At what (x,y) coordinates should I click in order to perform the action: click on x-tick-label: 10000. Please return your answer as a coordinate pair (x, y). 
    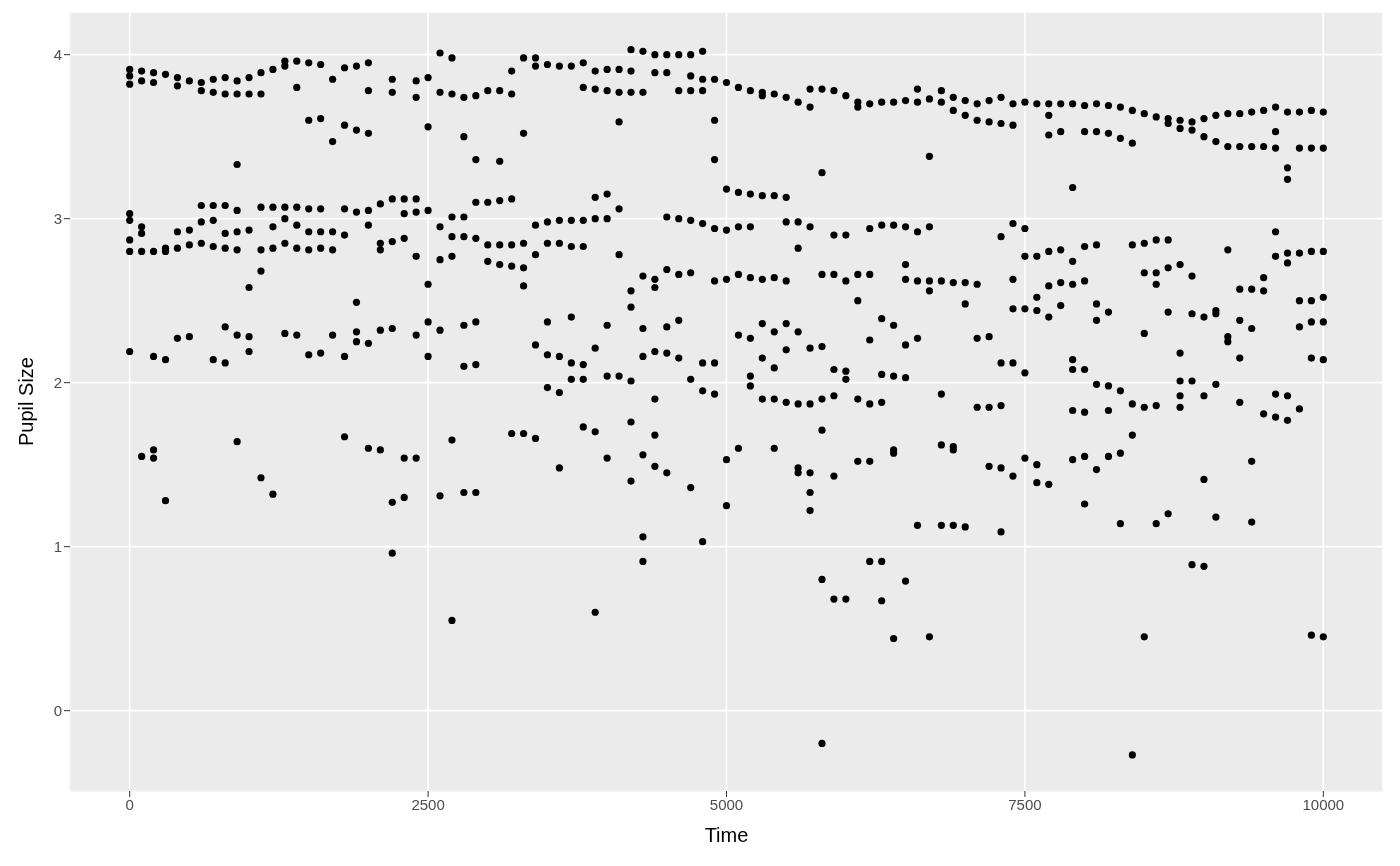
    Looking at the image, I should click on (1323, 804).